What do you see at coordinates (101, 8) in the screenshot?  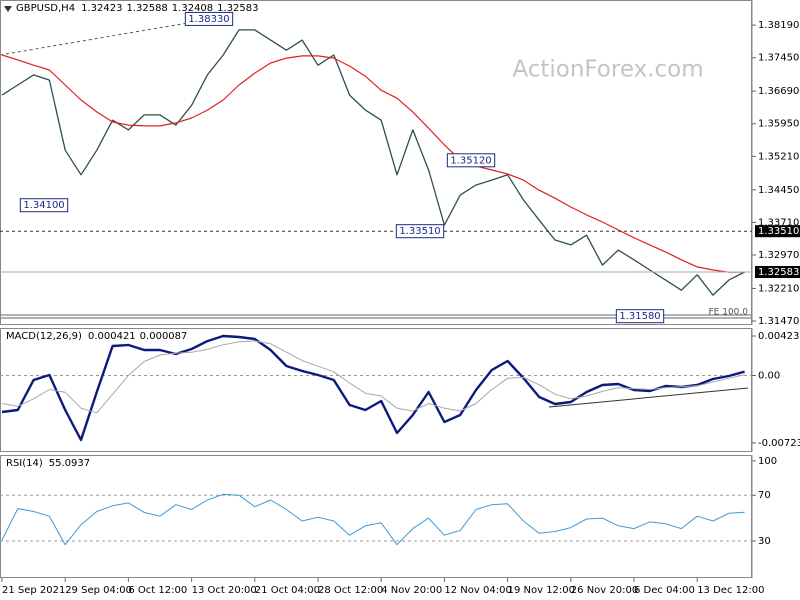 I see `readout: 1.32423` at bounding box center [101, 8].